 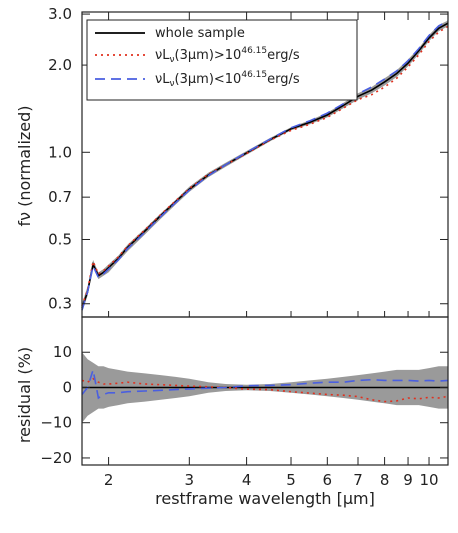 What do you see at coordinates (283, 55) in the screenshot?
I see `legend-label-high-suffix: erg/s` at bounding box center [283, 55].